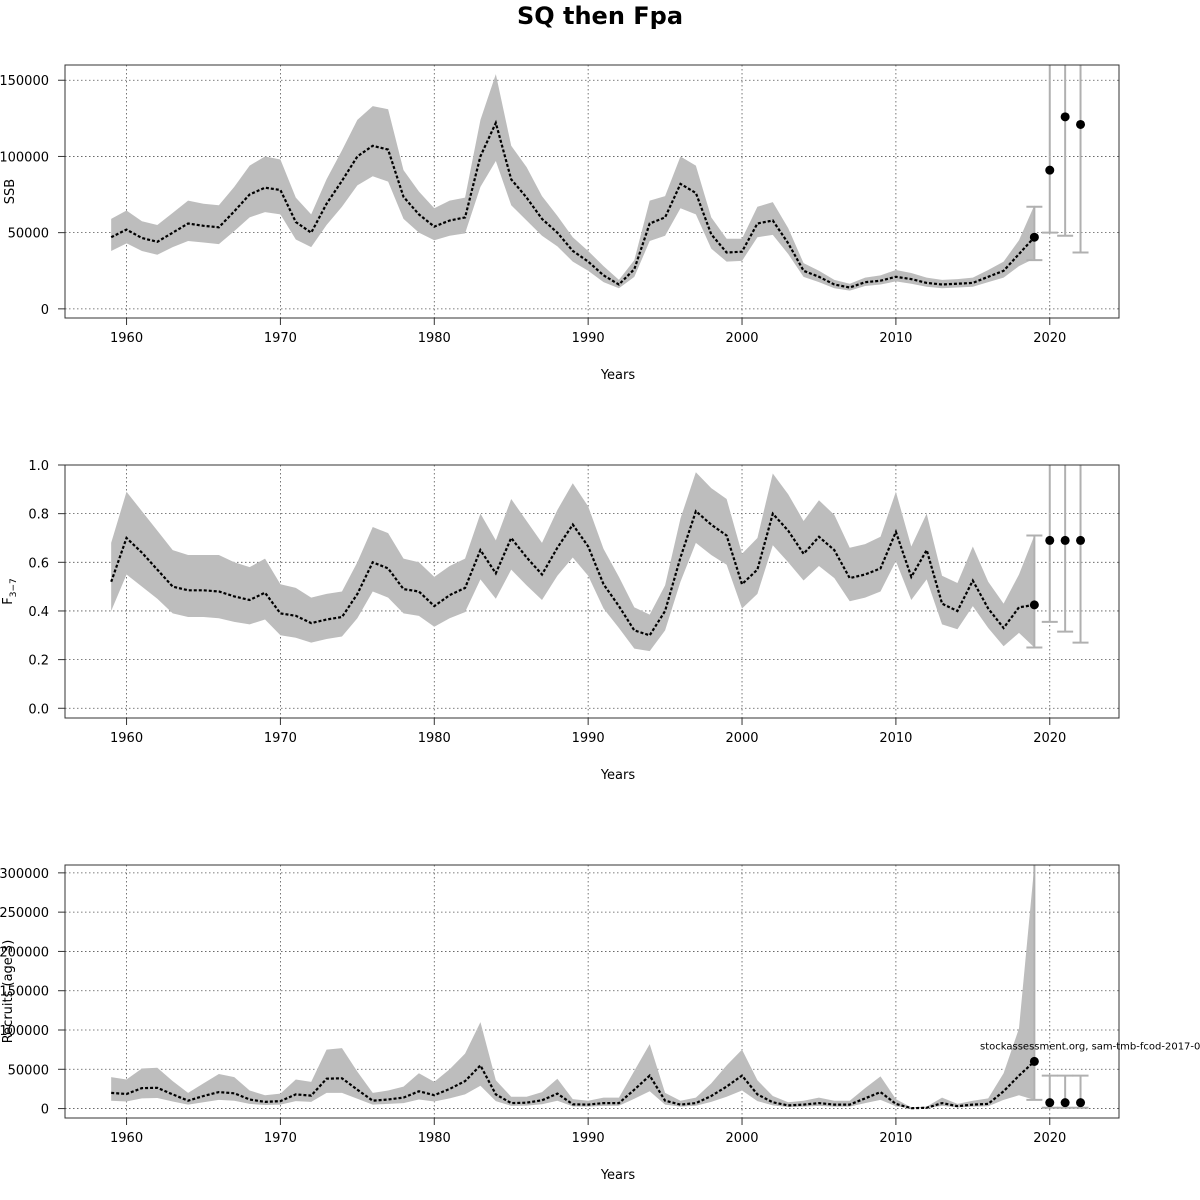  I want to click on y-axis: 0 50000 100000 150000 200000 250000 300000, so click(32, 992).